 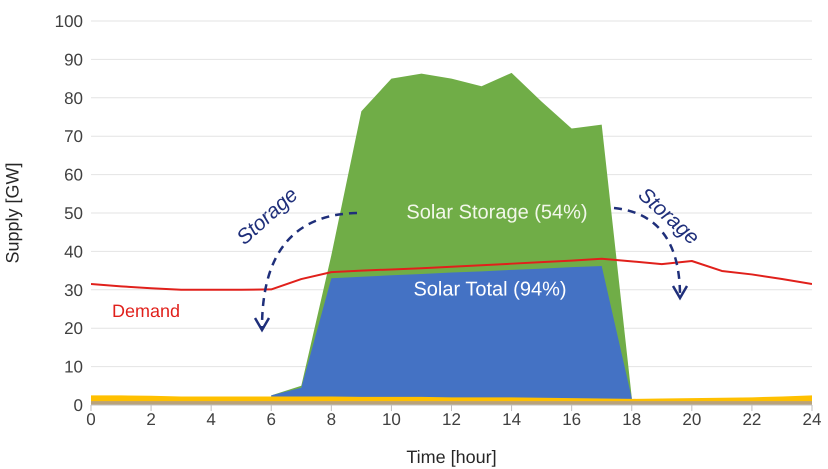 What do you see at coordinates (73, 328) in the screenshot?
I see `y-tick-label: 20` at bounding box center [73, 328].